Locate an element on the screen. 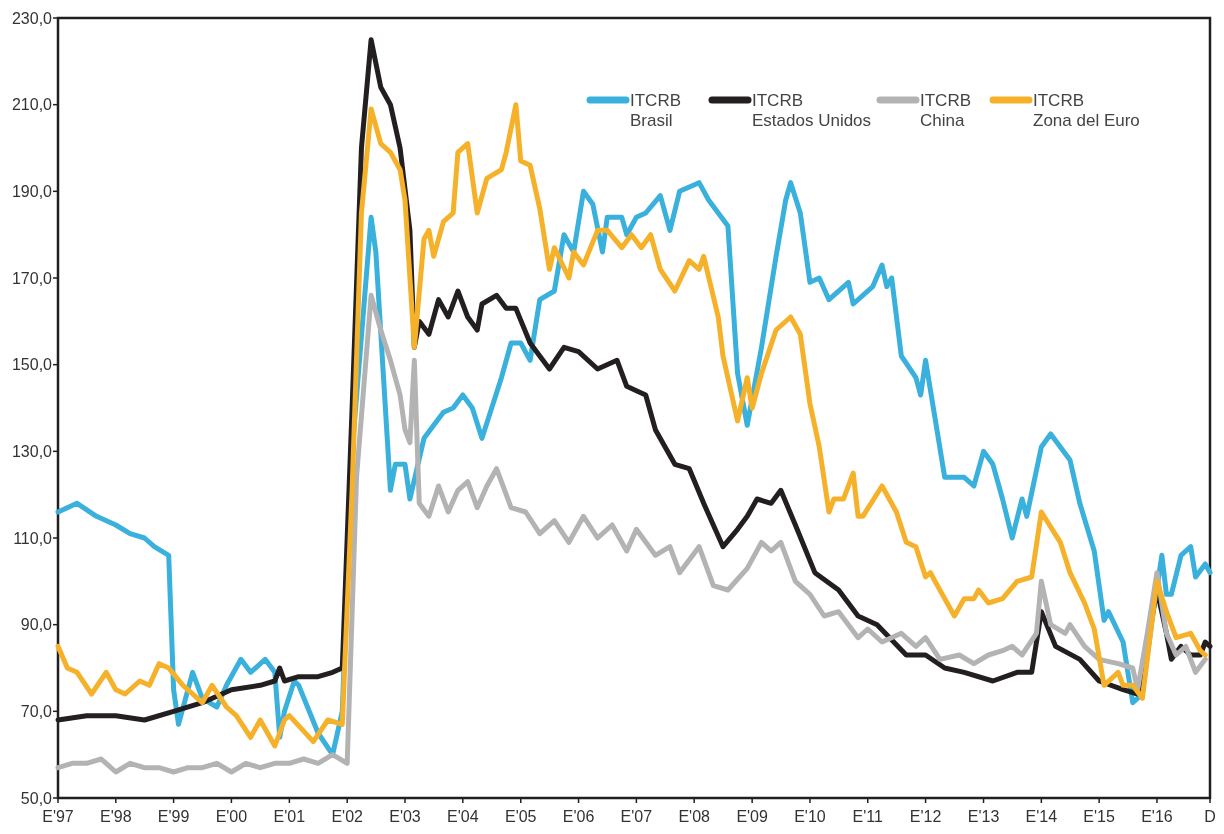 Image resolution: width=1224 pixels, height=834 pixels. x-tick-label: E'99 is located at coordinates (173, 816).